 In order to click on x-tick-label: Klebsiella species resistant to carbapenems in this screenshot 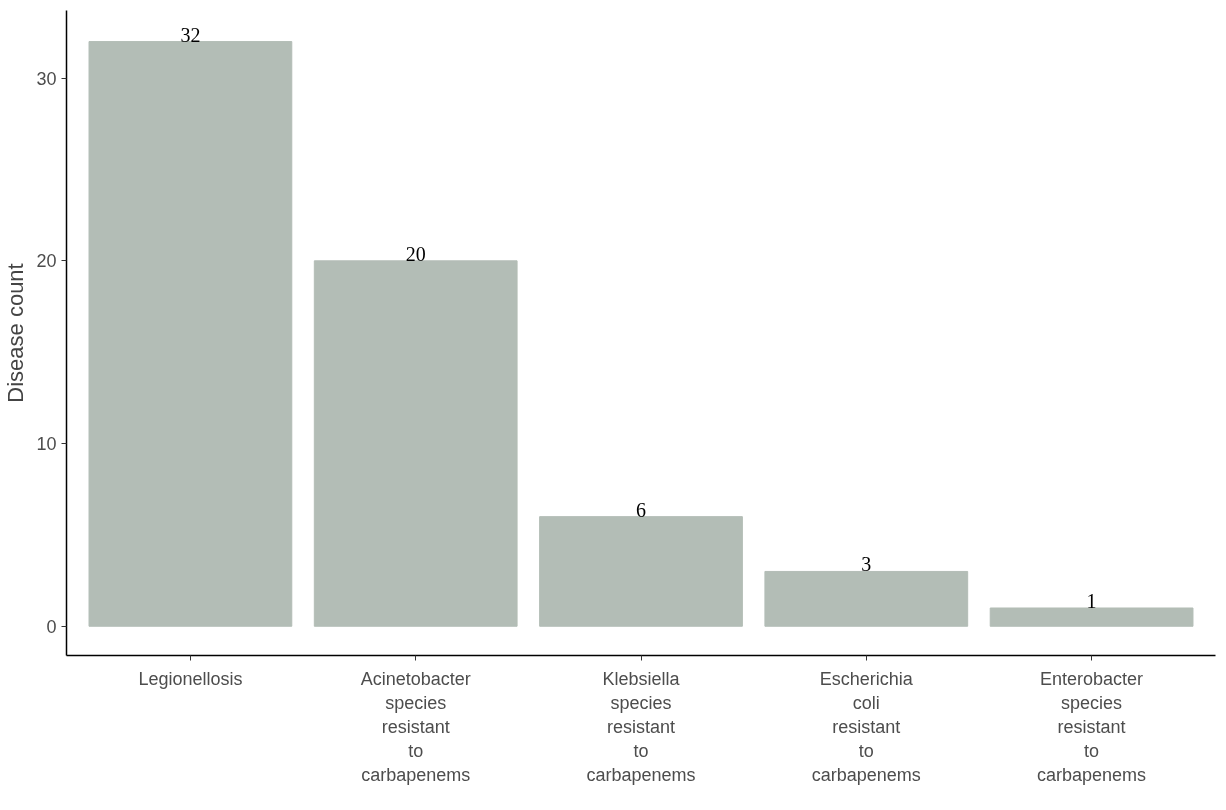, I will do `click(641, 726)`.